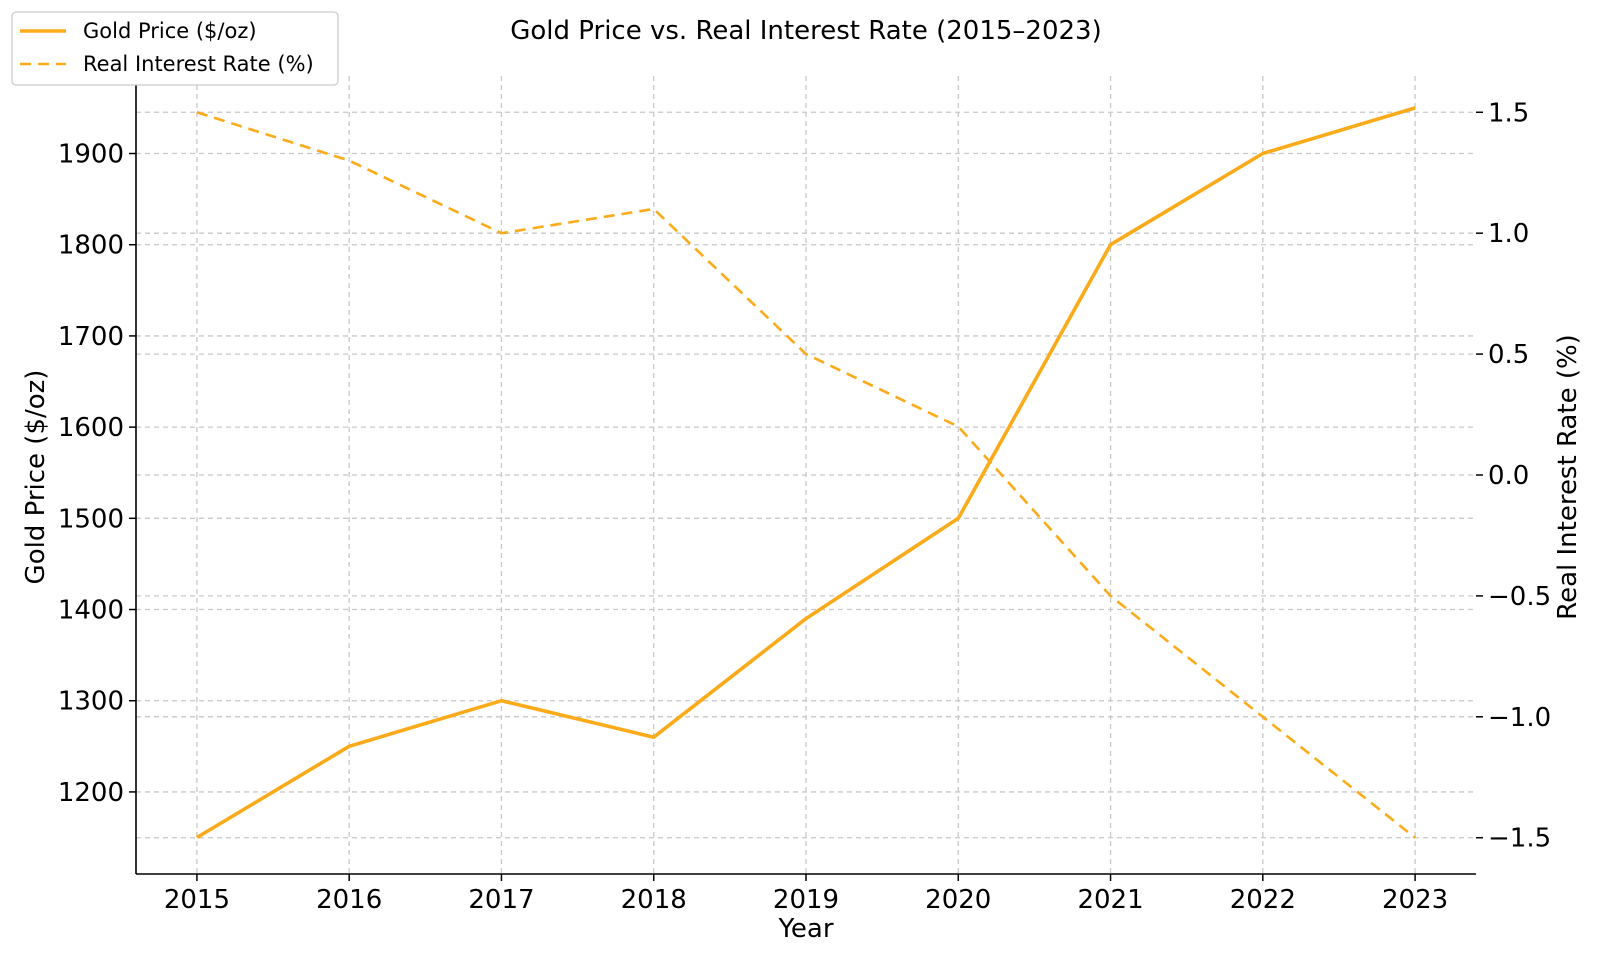 This screenshot has height=960, width=1600. Describe the element at coordinates (91, 702) in the screenshot. I see `y-left-tick-label: 1300` at that location.